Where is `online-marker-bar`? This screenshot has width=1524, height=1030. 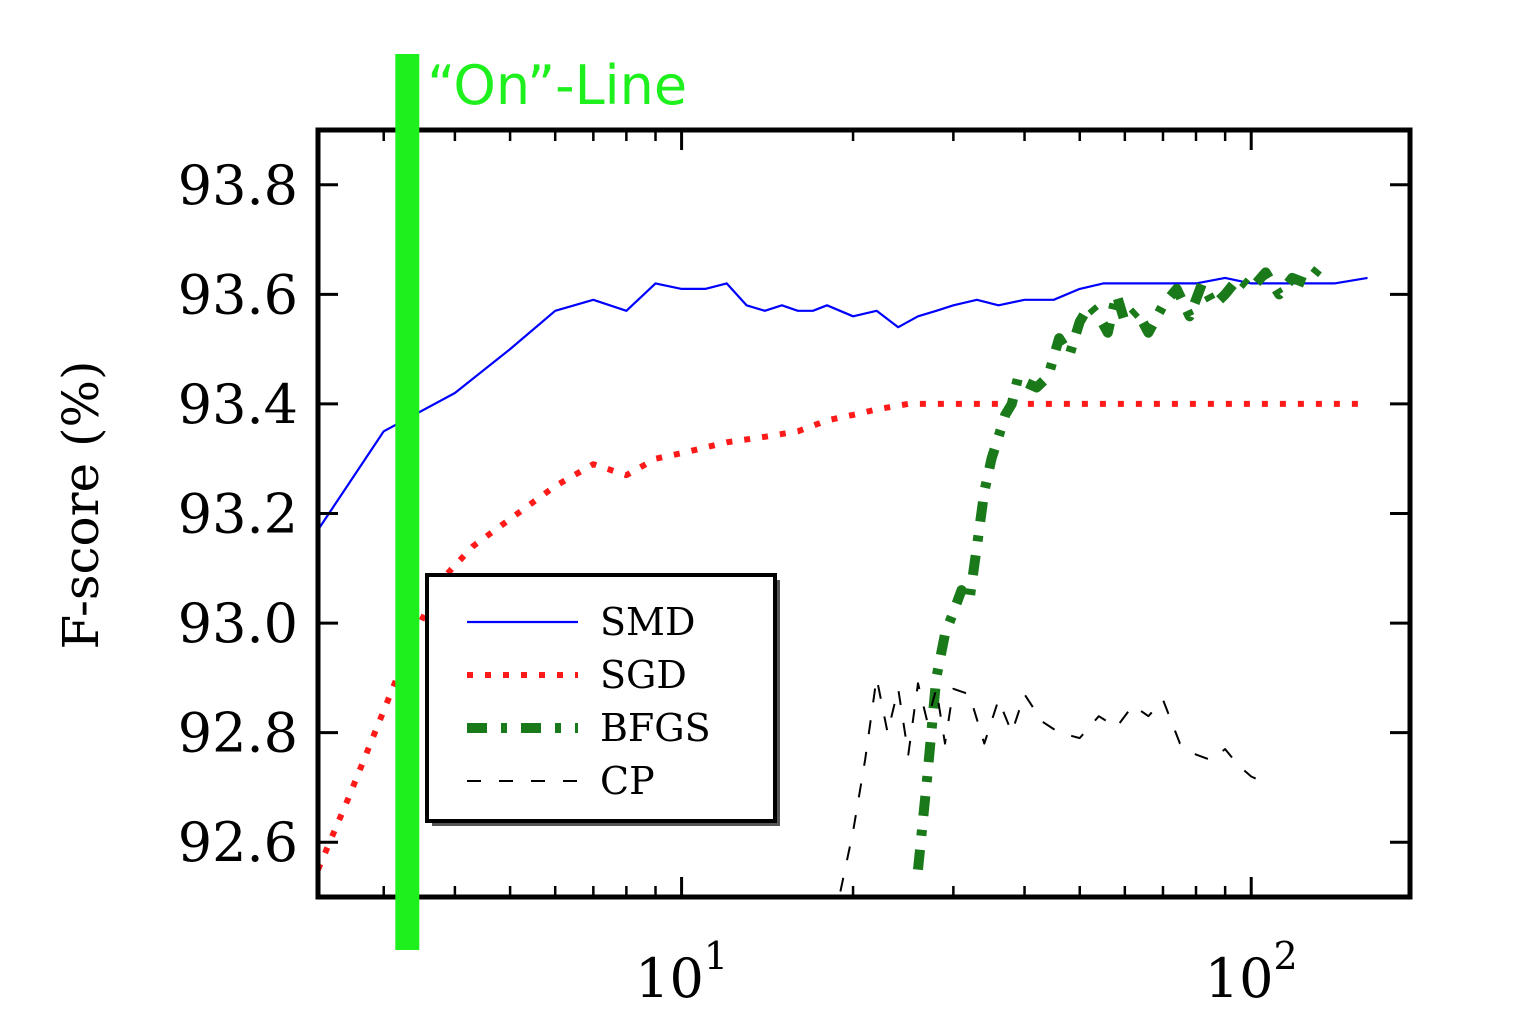
online-marker-bar is located at coordinates (407, 502).